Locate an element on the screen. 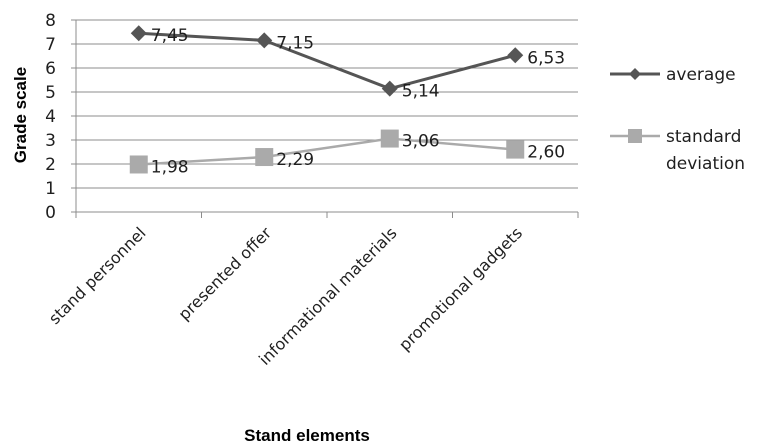 Image resolution: width=774 pixels, height=447 pixels. data-label-standard-deviation: 1,98 is located at coordinates (170, 167).